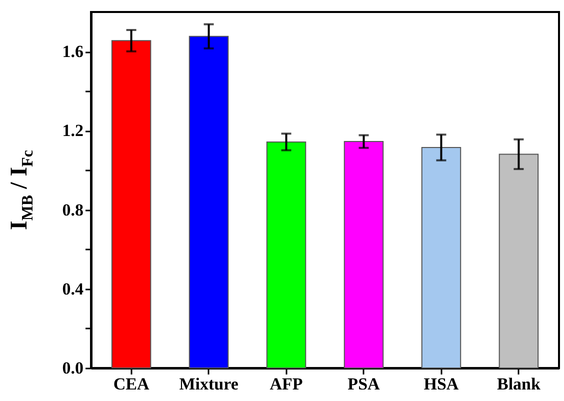  What do you see at coordinates (73, 288) in the screenshot?
I see `y-tick-label: 0.4` at bounding box center [73, 288].